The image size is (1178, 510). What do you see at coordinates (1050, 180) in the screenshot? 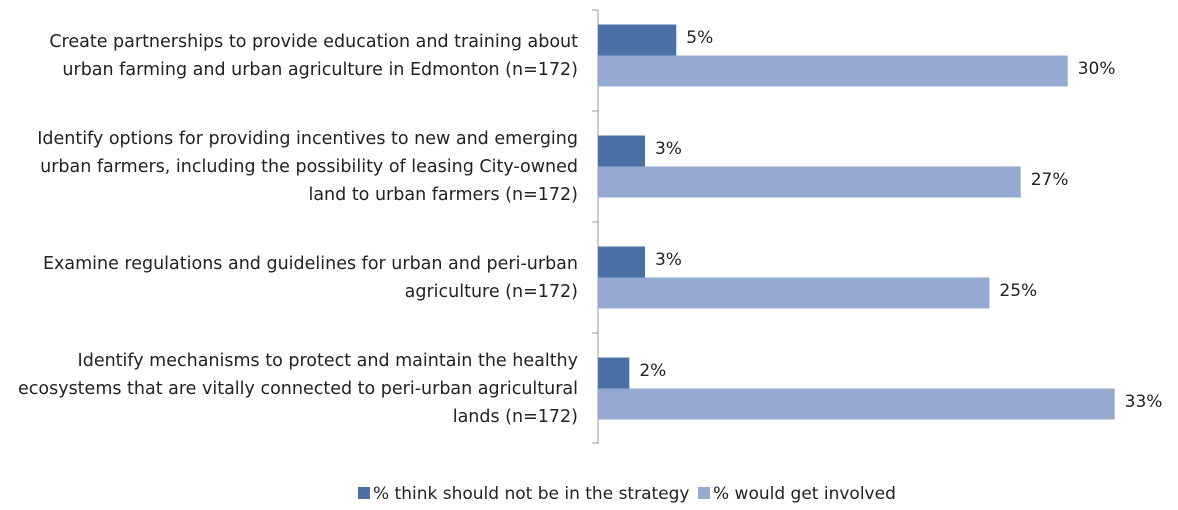
I see `value-label: 27%` at bounding box center [1050, 180].